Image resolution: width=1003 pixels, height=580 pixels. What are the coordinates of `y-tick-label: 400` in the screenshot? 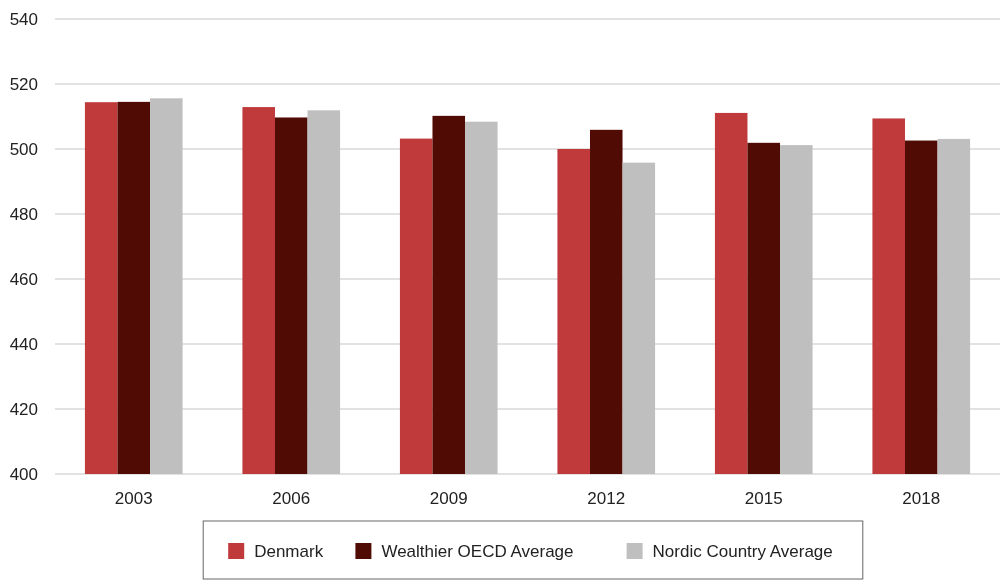 It's located at (23, 474).